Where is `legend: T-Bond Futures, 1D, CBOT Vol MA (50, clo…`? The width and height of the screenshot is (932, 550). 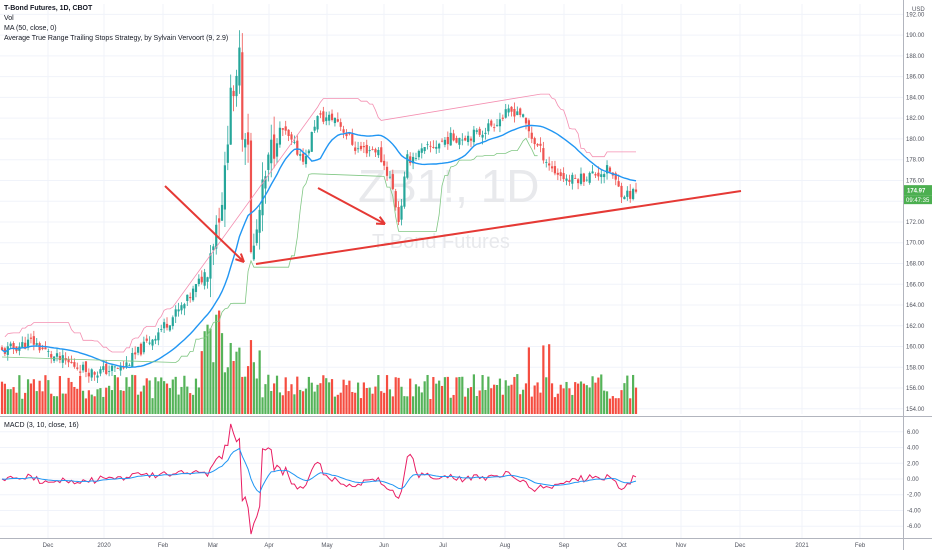
legend: T-Bond Futures, 1D, CBOT Vol MA (50, clo… is located at coordinates (116, 24).